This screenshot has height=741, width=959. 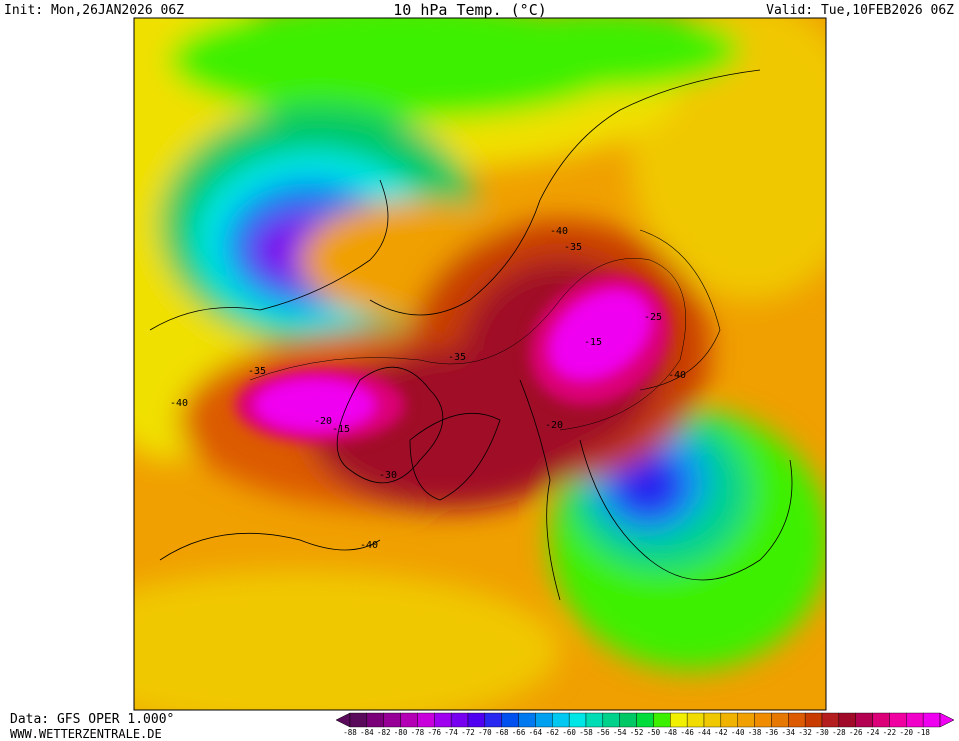 What do you see at coordinates (923, 732) in the screenshot?
I see `scale-label: -18` at bounding box center [923, 732].